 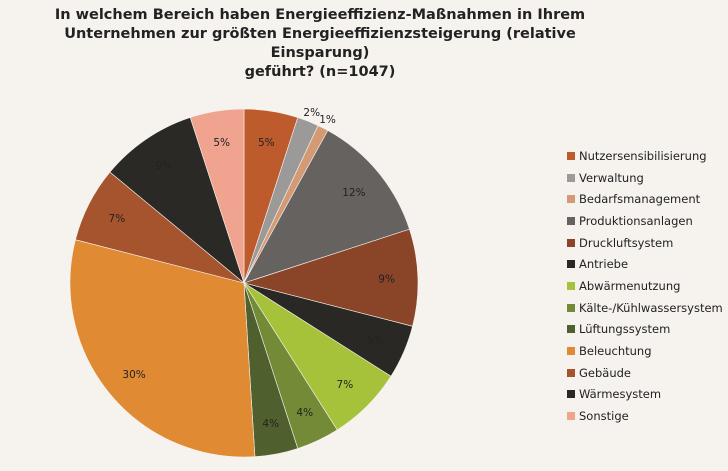 What do you see at coordinates (604, 416) in the screenshot?
I see `legend-label: Sonstige` at bounding box center [604, 416].